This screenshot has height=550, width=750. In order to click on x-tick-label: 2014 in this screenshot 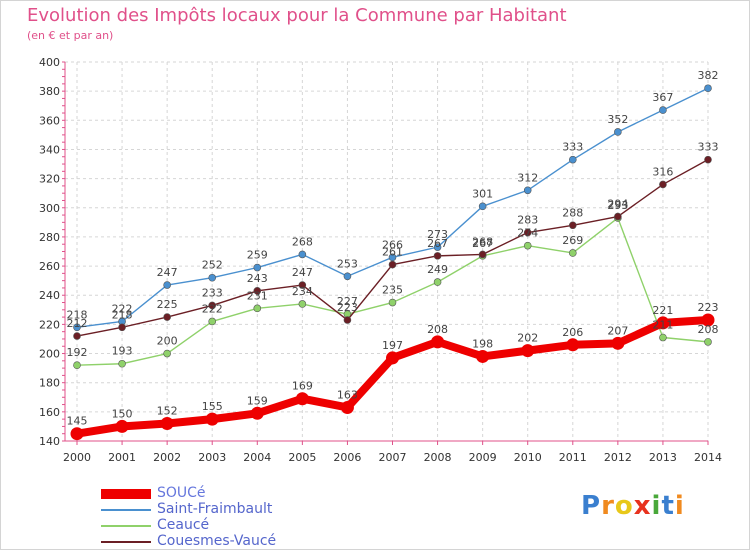, I will do `click(708, 457)`.